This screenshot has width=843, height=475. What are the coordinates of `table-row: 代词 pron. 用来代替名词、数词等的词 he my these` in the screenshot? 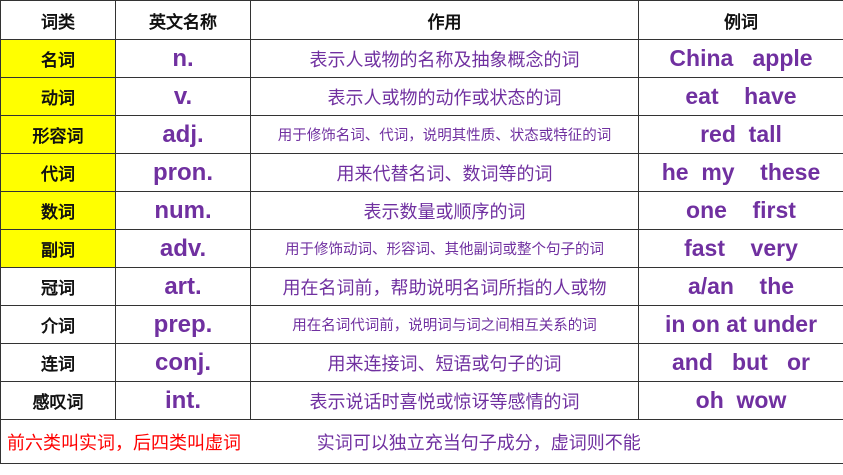 It's located at (421, 172).